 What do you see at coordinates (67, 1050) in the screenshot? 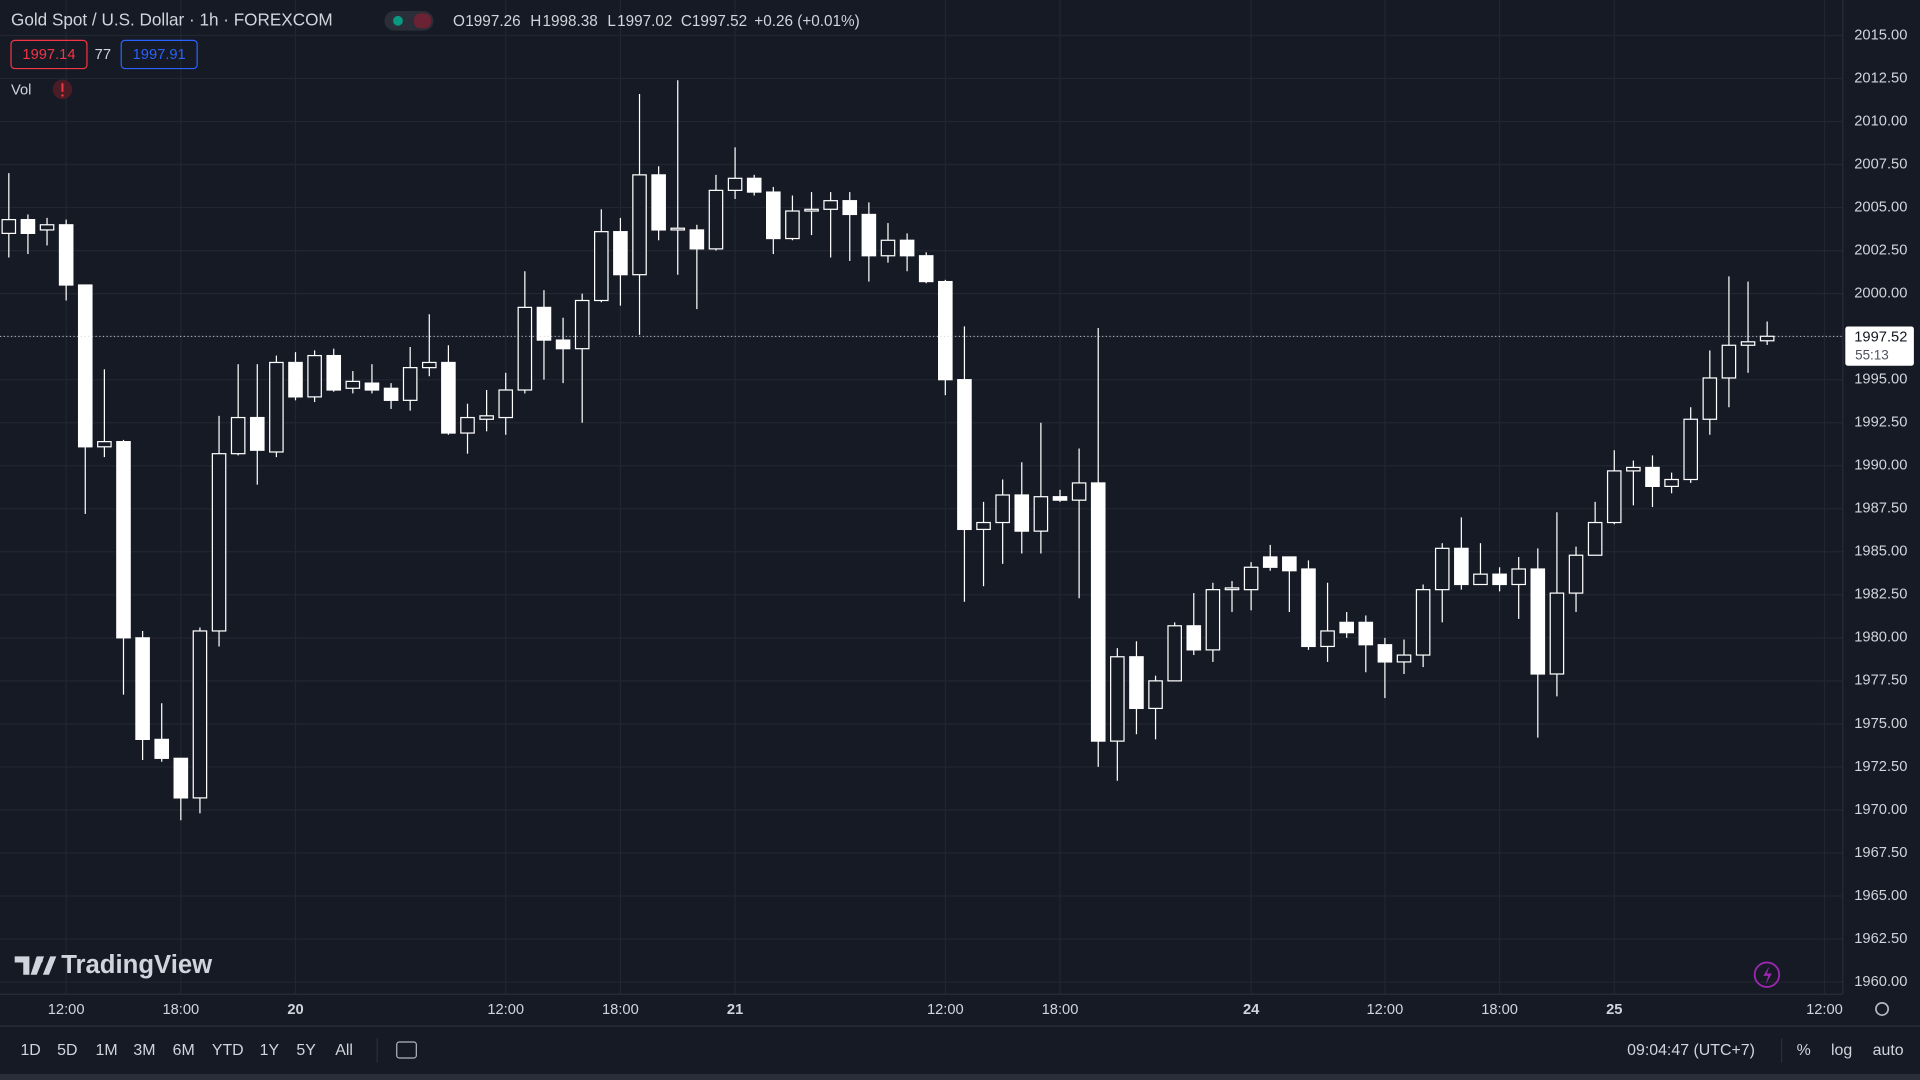
I see `range-button: 5D` at bounding box center [67, 1050].